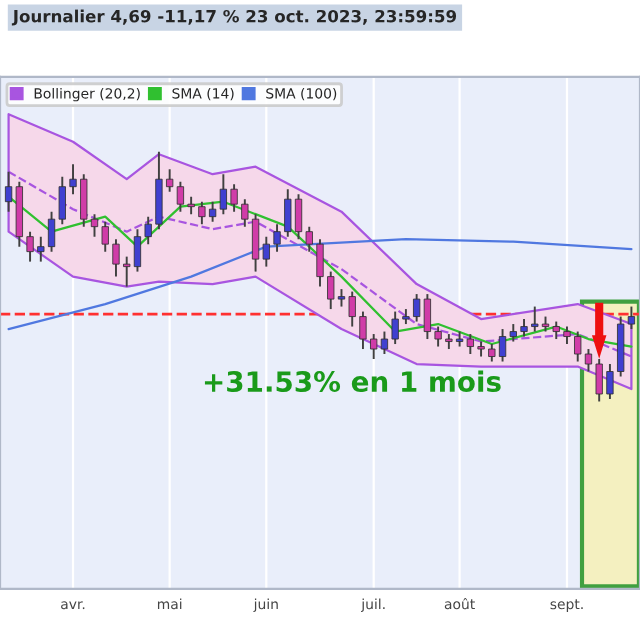 The image size is (640, 640). Describe the element at coordinates (352, 381) in the screenshot. I see `annotation: +31.53% en 1 mois` at that location.